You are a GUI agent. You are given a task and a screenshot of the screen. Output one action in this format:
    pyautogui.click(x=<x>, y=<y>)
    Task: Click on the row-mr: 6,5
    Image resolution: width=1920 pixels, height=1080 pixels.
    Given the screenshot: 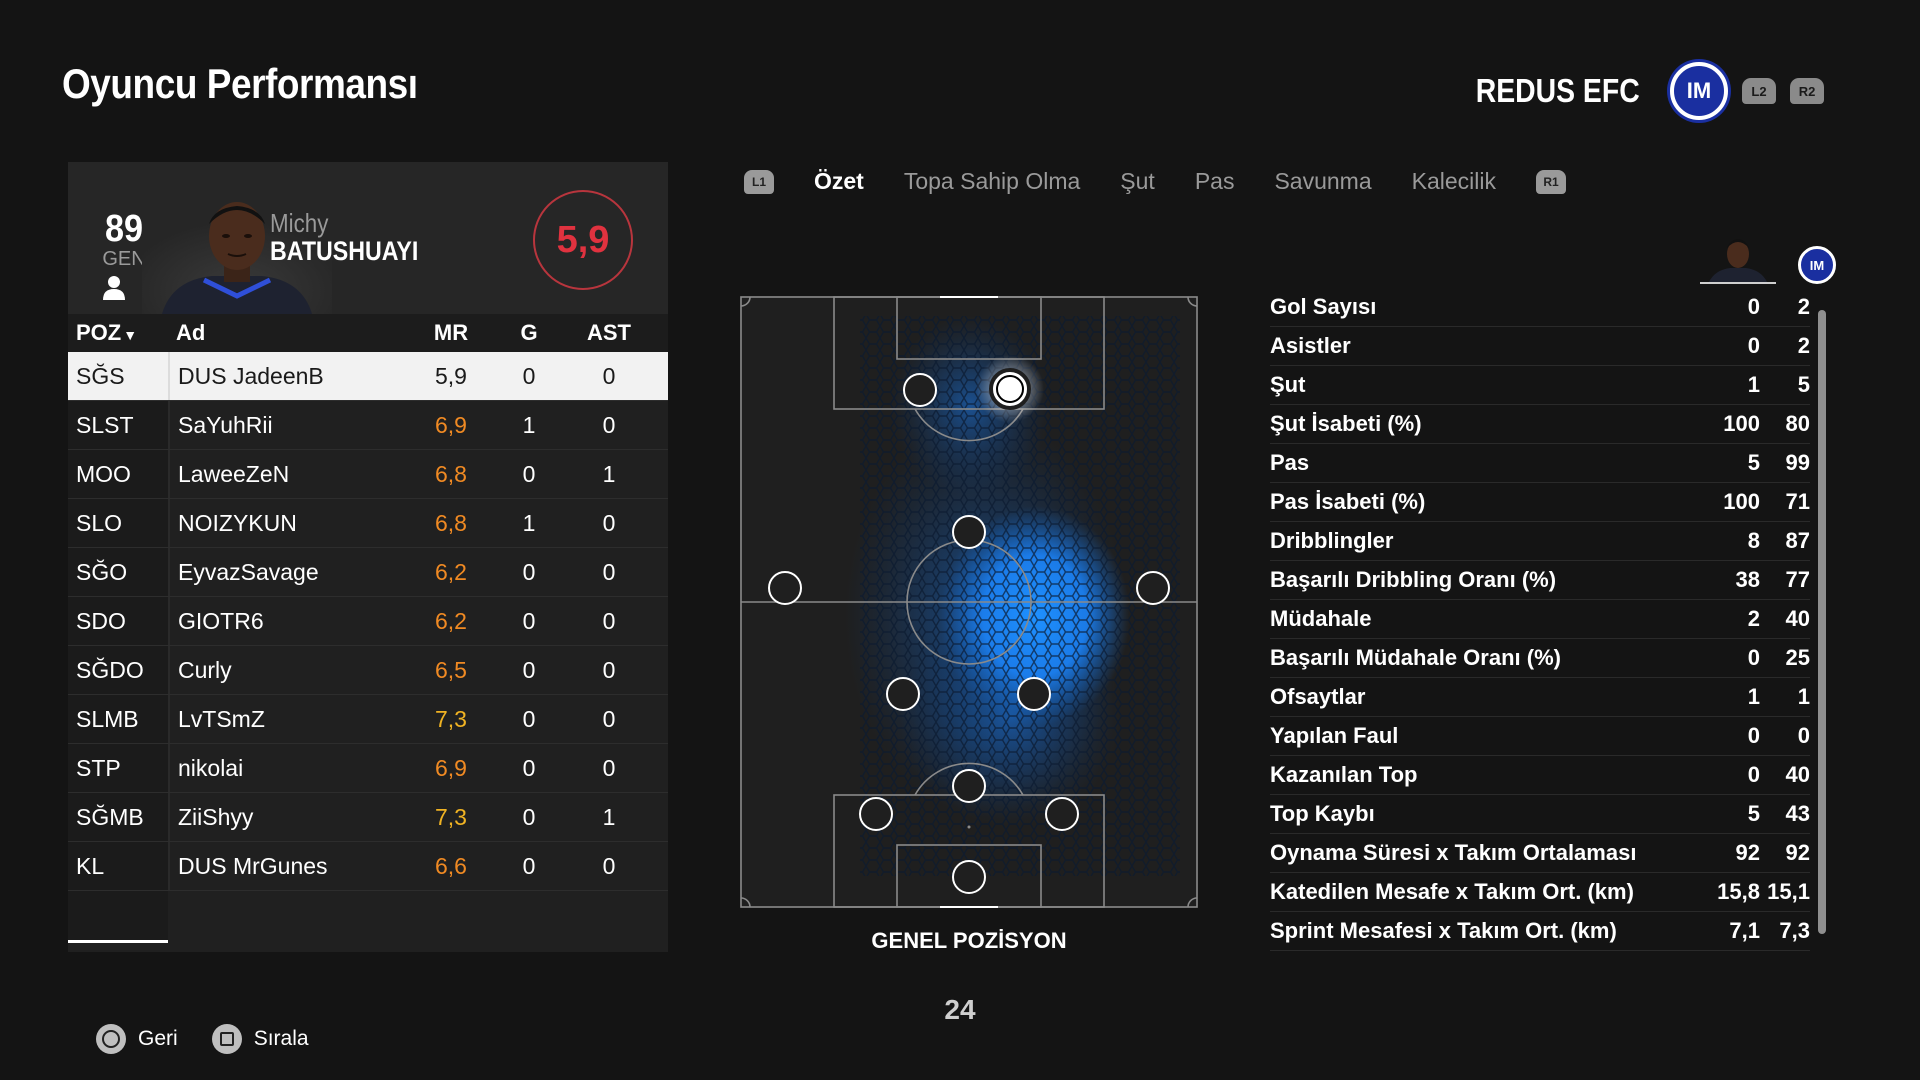 What is the action you would take?
    pyautogui.click(x=451, y=669)
    